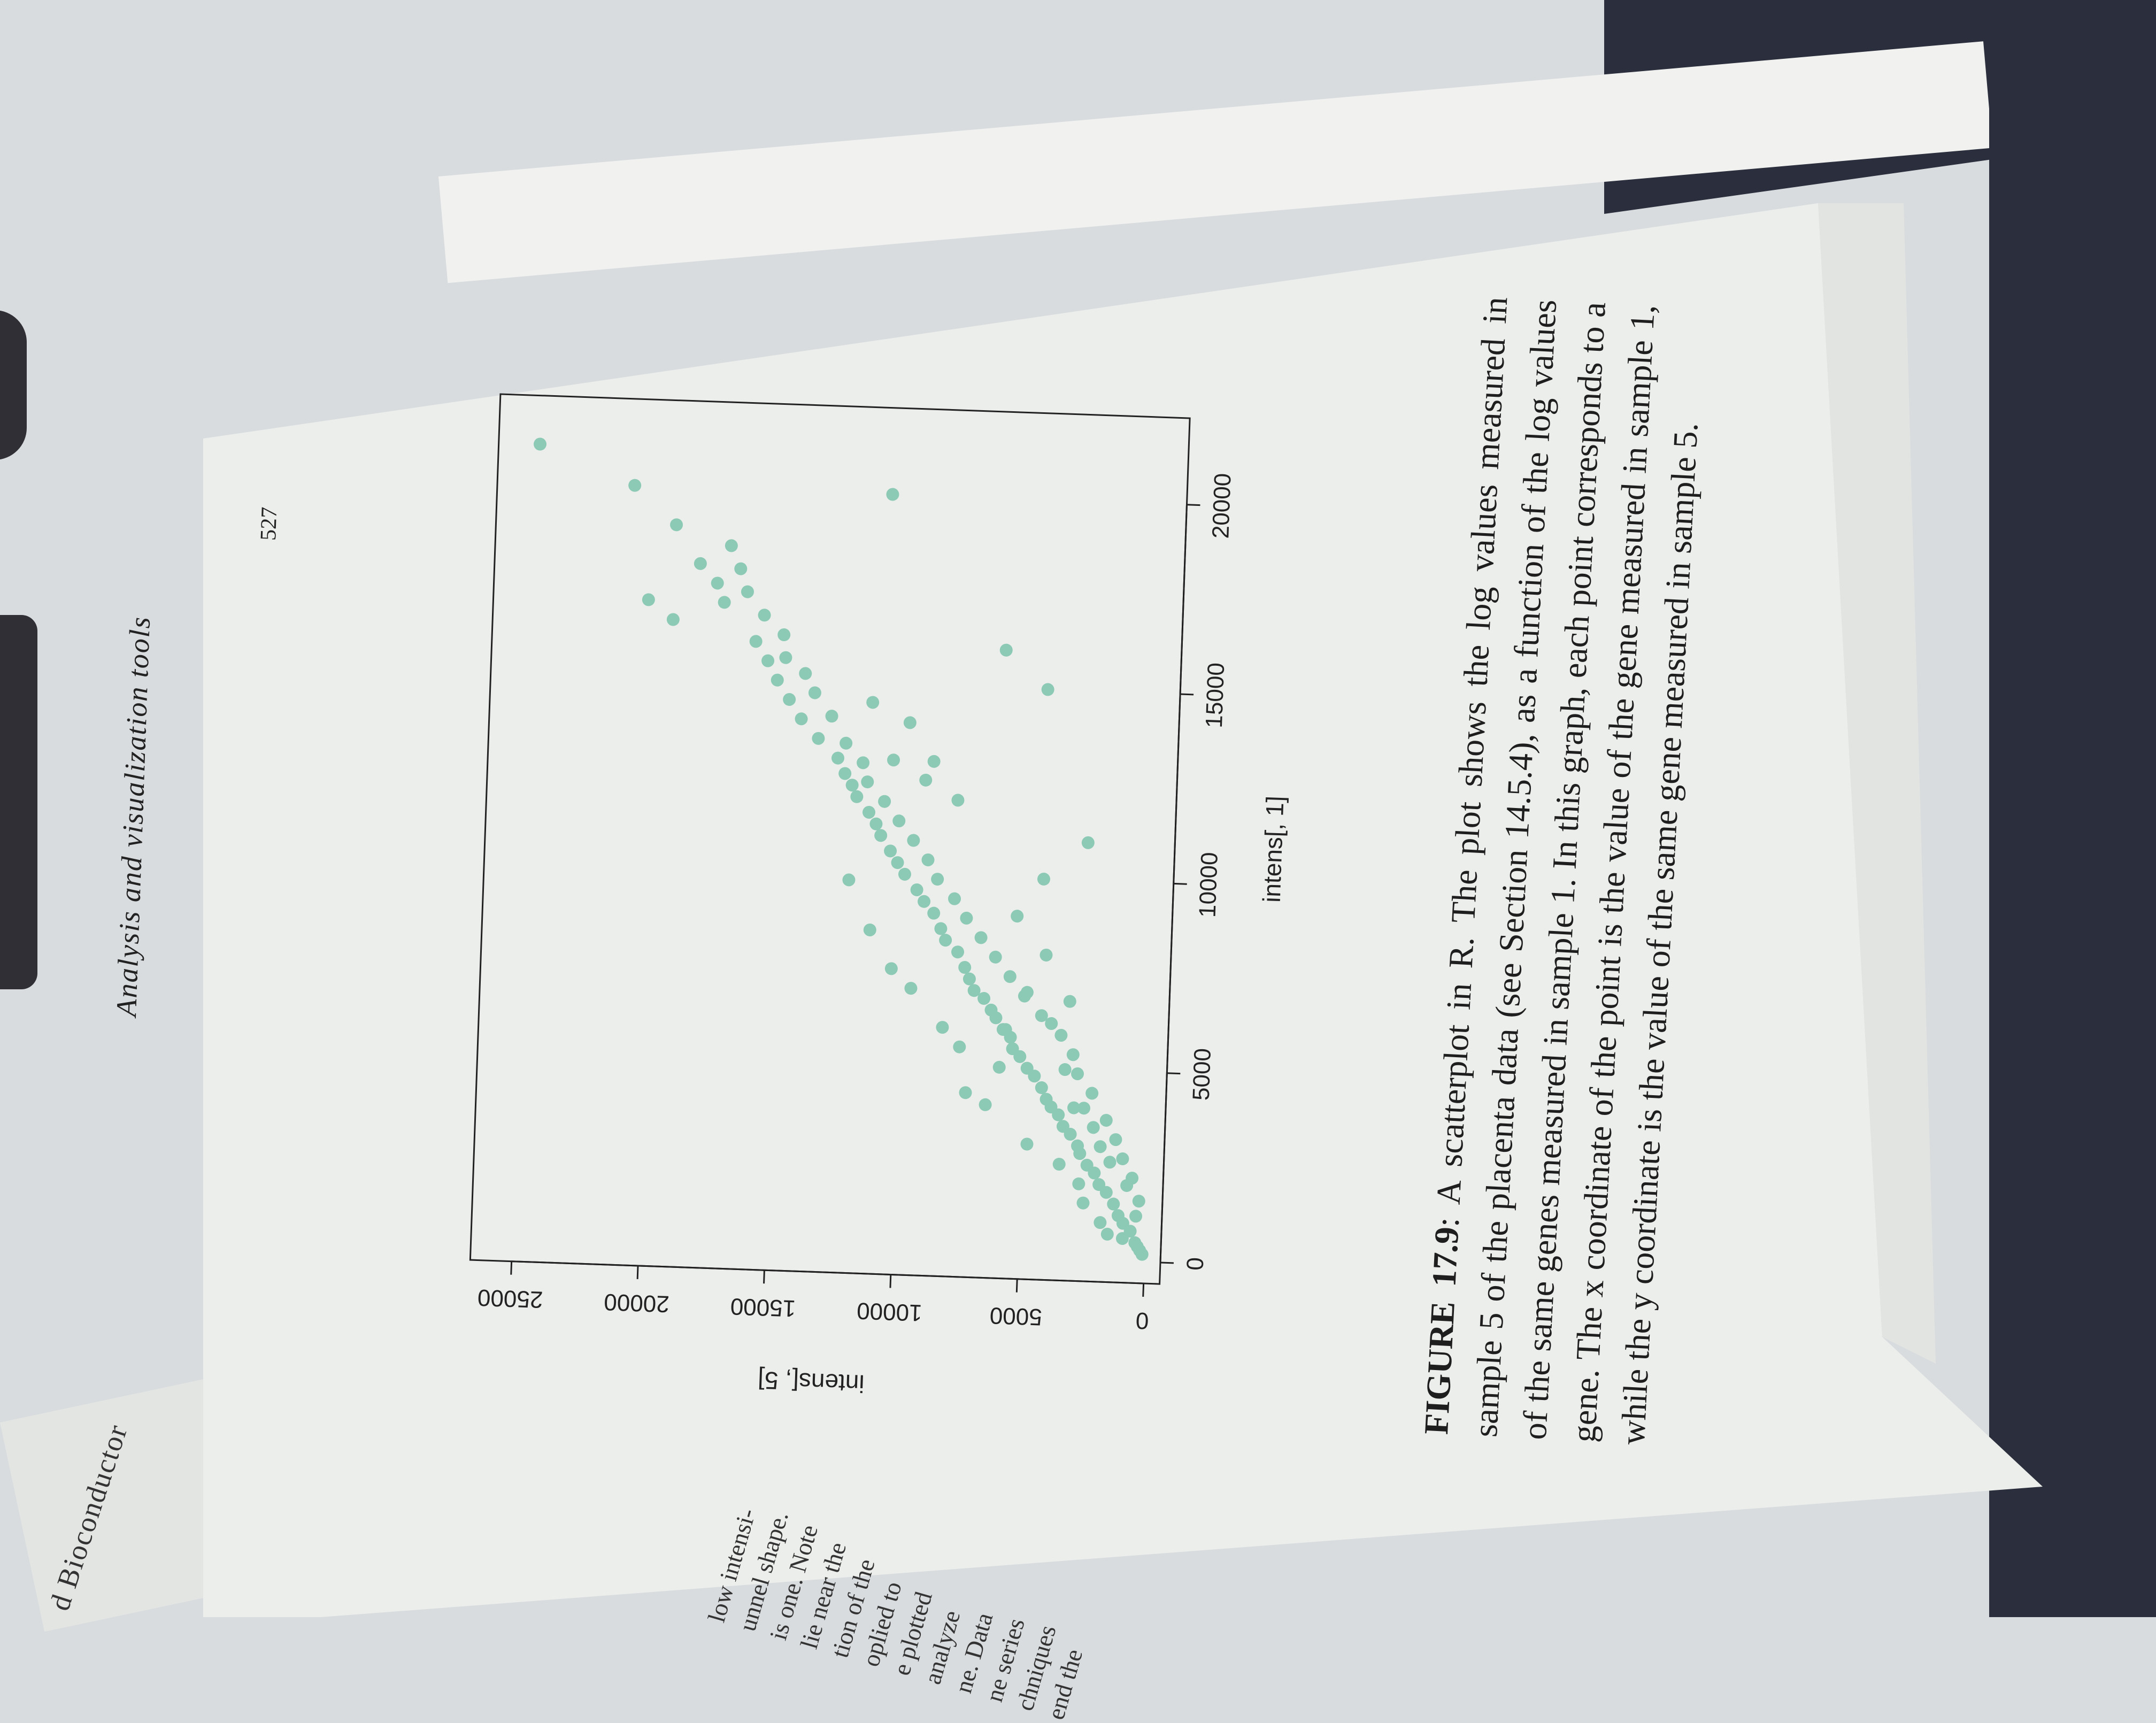  I want to click on x-tick-label: 10000, so click(1209, 885).